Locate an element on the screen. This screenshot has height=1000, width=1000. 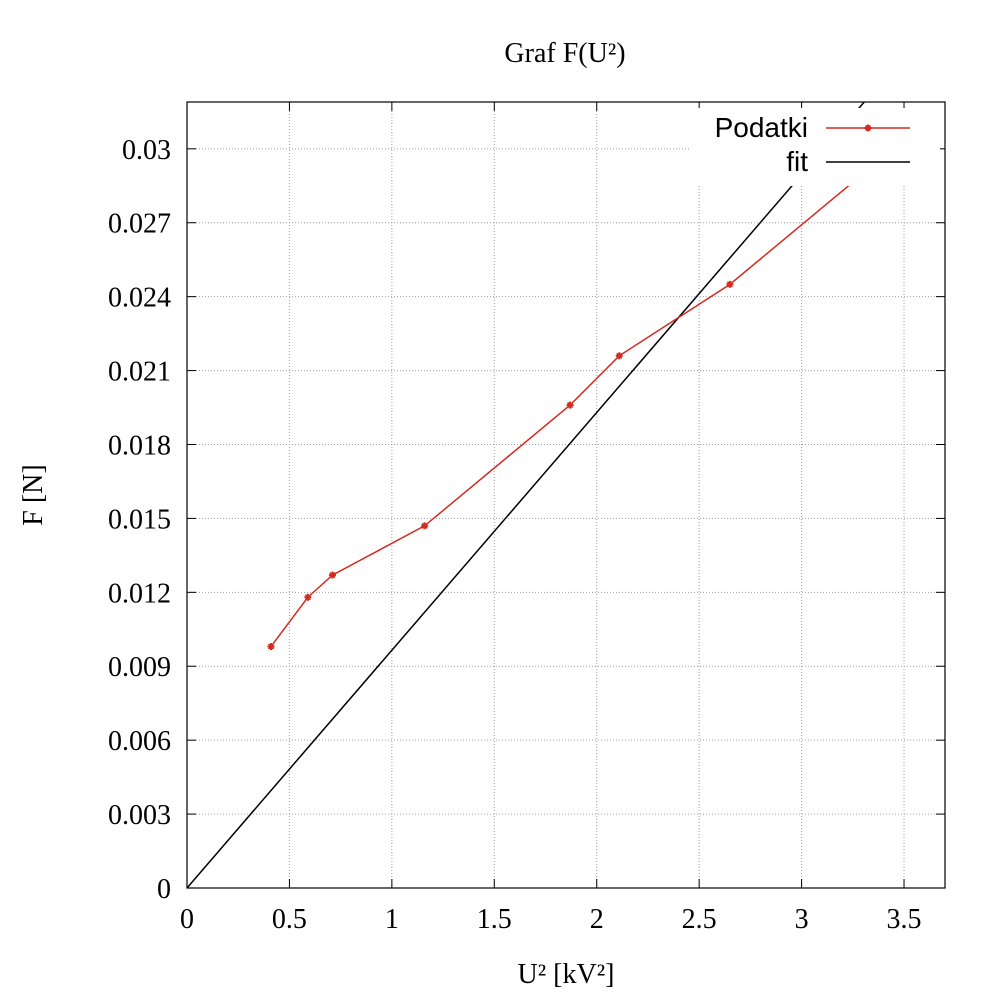
y-tick-label: 0.003 is located at coordinates (139, 815).